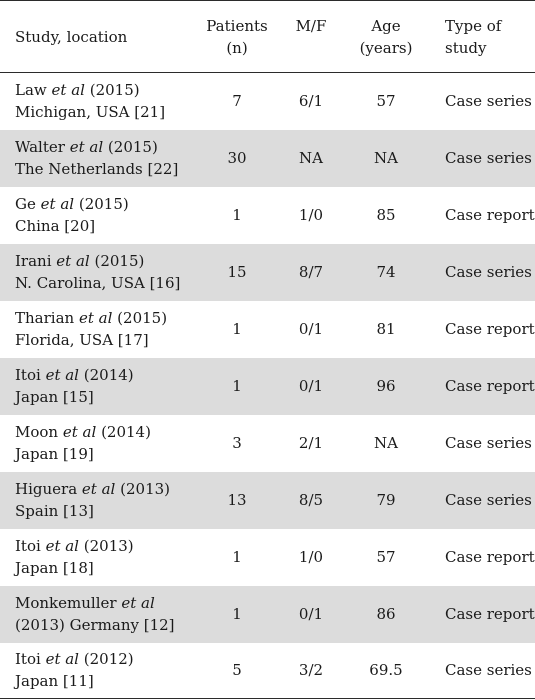 The width and height of the screenshot is (535, 700). Describe the element at coordinates (311, 101) in the screenshot. I see `cell-mf: 6/1` at that location.